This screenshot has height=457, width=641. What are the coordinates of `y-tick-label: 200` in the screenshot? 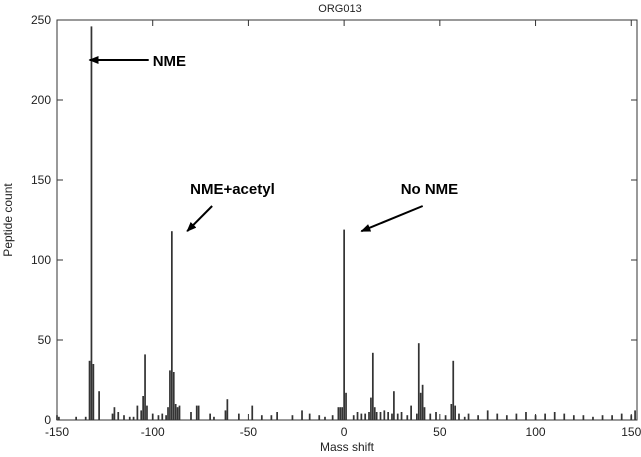 It's located at (41, 100).